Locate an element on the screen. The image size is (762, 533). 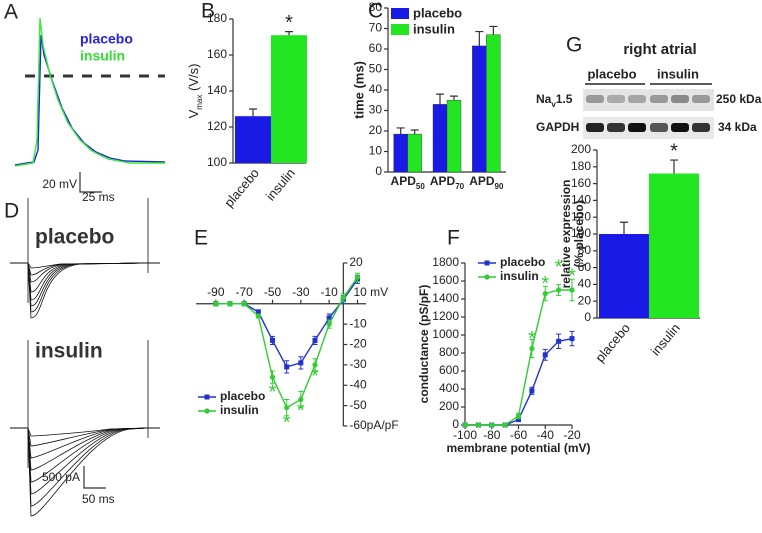
current-traces is located at coordinates (85, 357).